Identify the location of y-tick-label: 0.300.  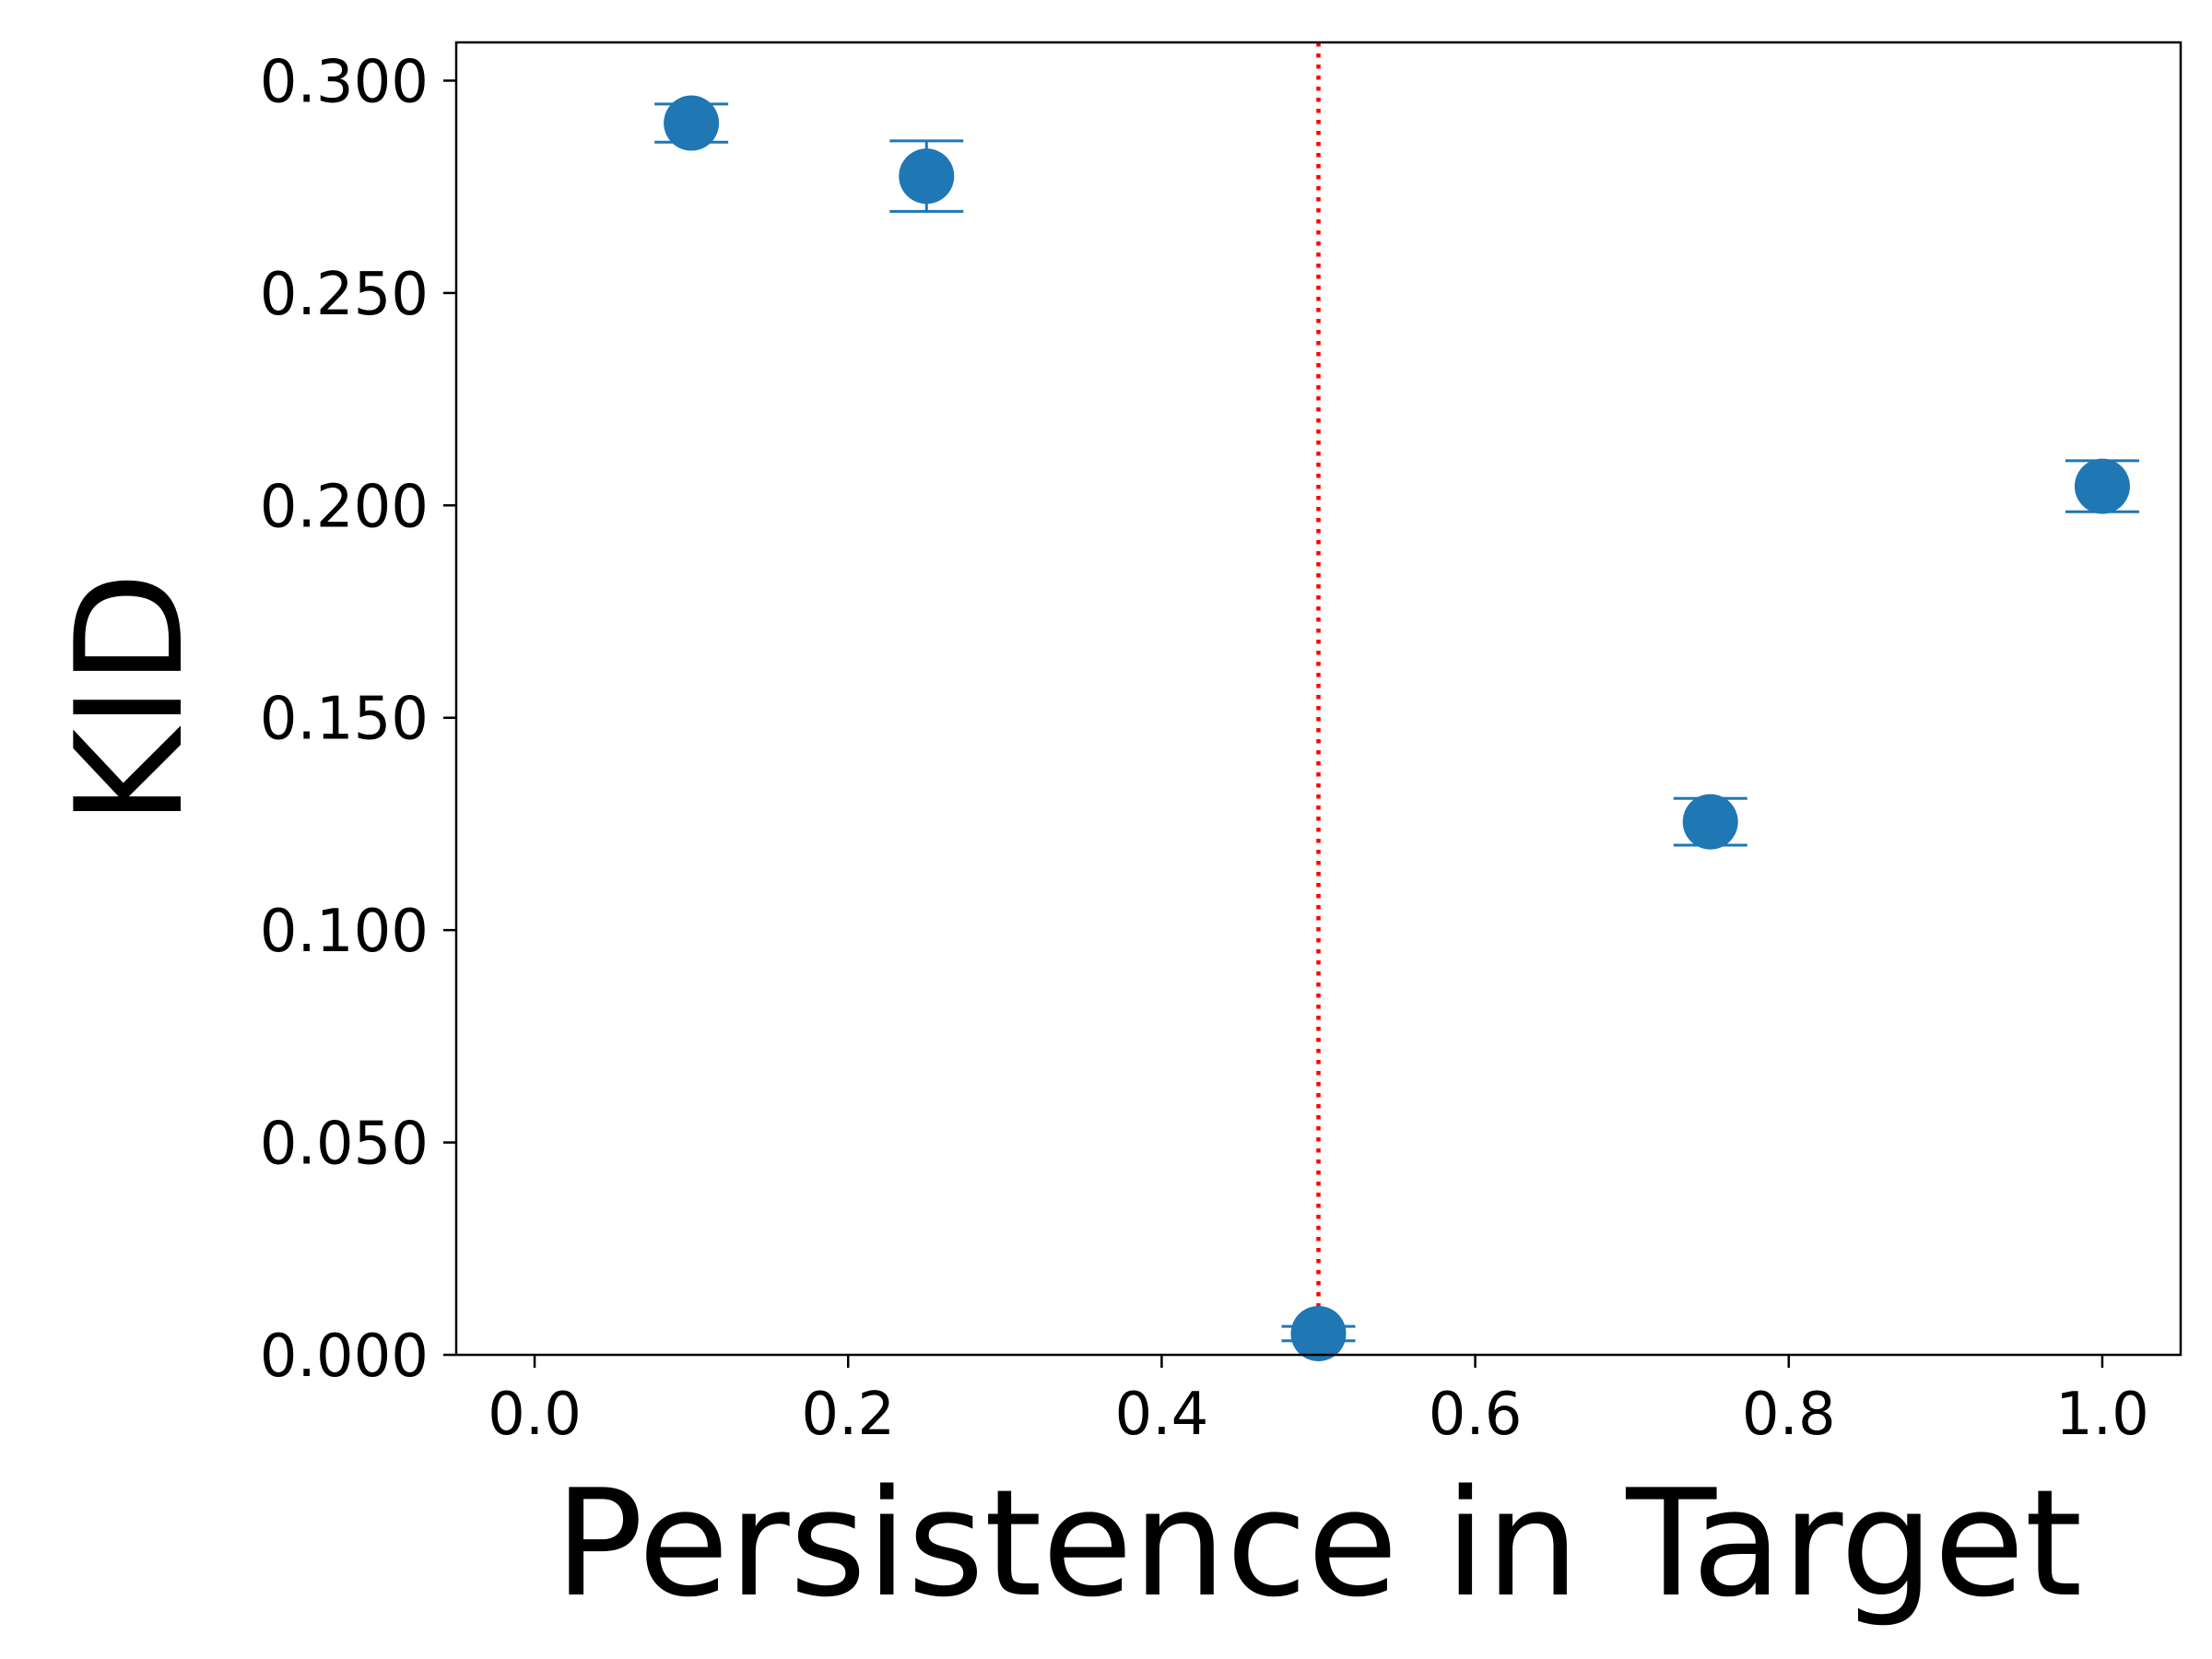
(344, 82).